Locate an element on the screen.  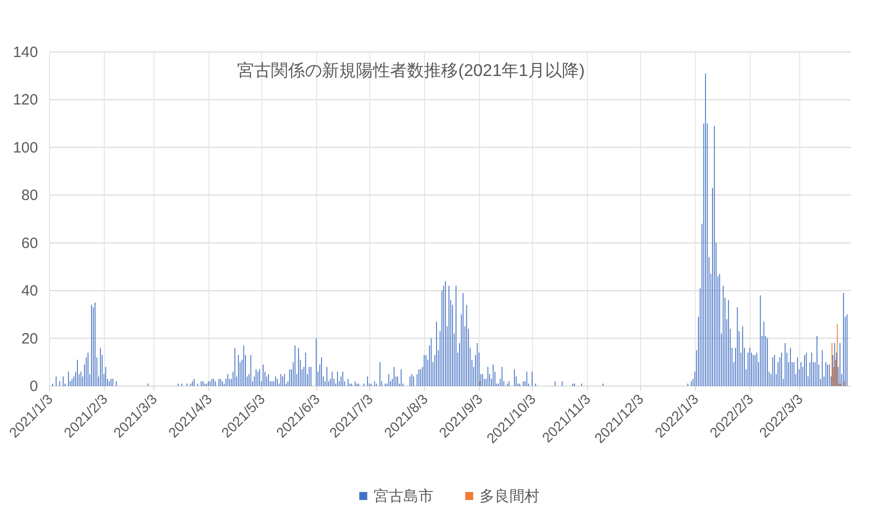
y-tick-label: 140 is located at coordinates (25, 52).